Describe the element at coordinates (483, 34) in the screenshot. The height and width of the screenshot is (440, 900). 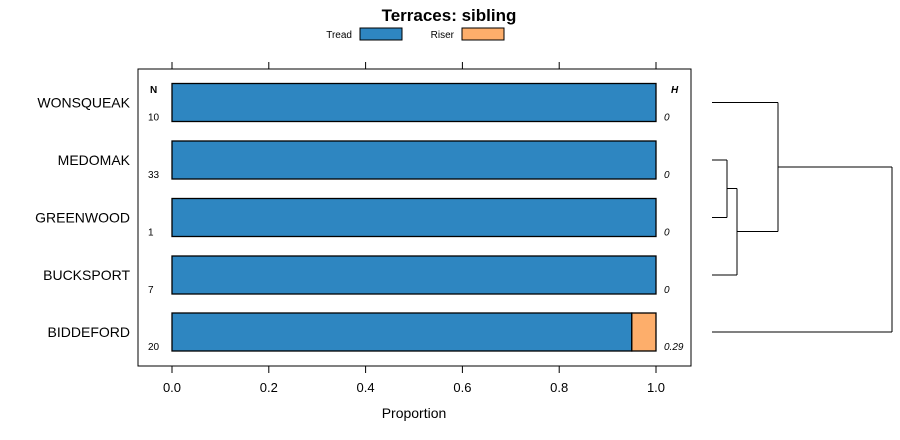
I see `legend-swatch-riser` at that location.